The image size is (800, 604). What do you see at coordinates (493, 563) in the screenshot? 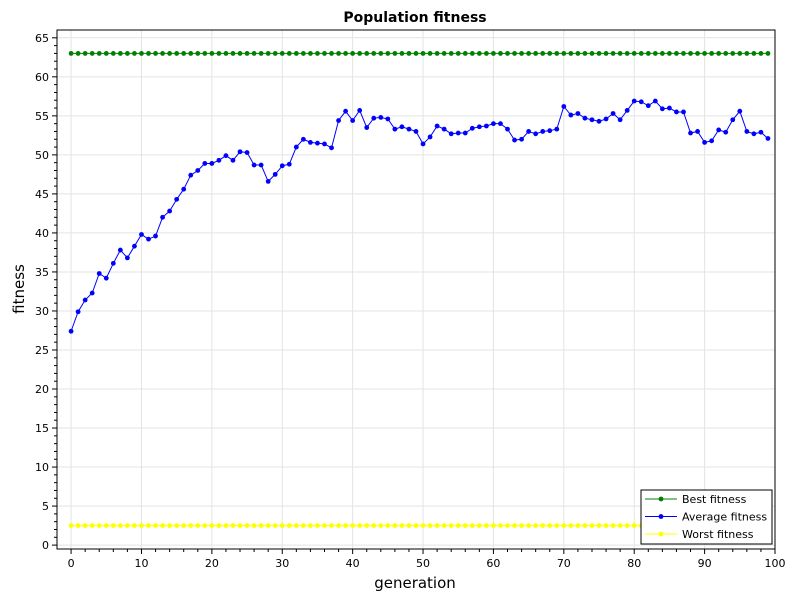
I see `x-tick-label: 60` at bounding box center [493, 563].